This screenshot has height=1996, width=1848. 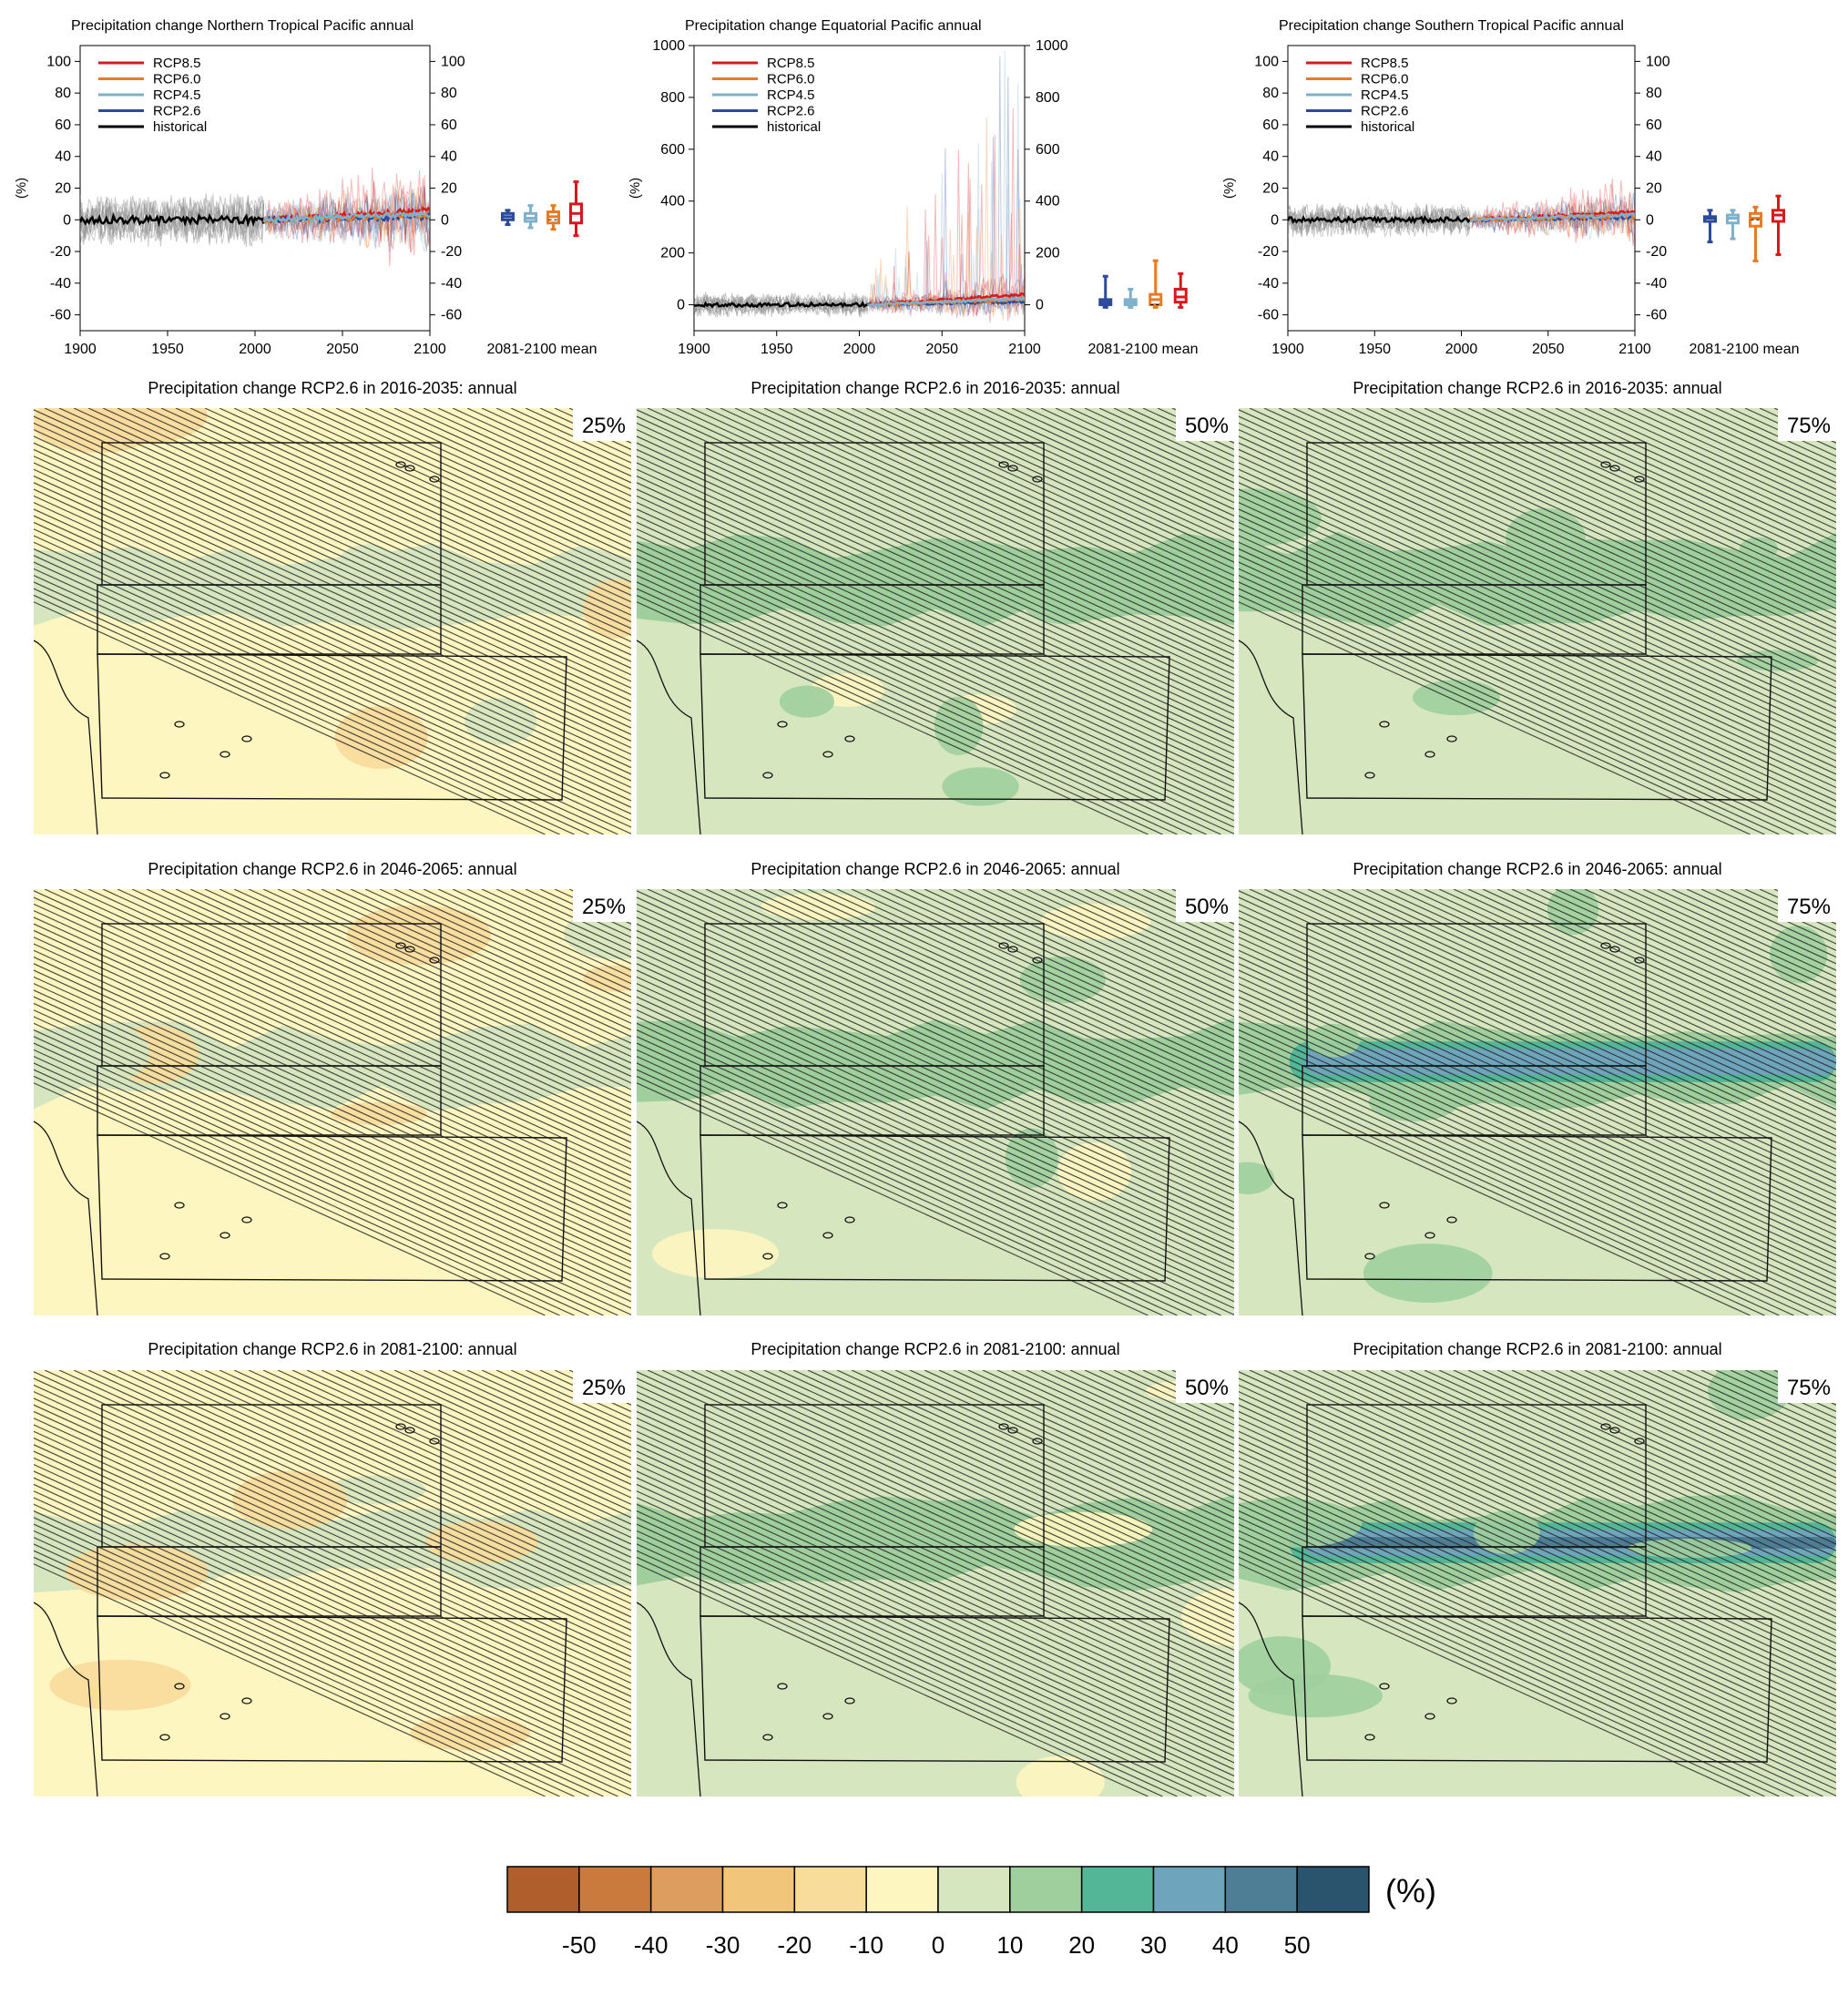 I want to click on box-whisker-group, so click(x=1744, y=228).